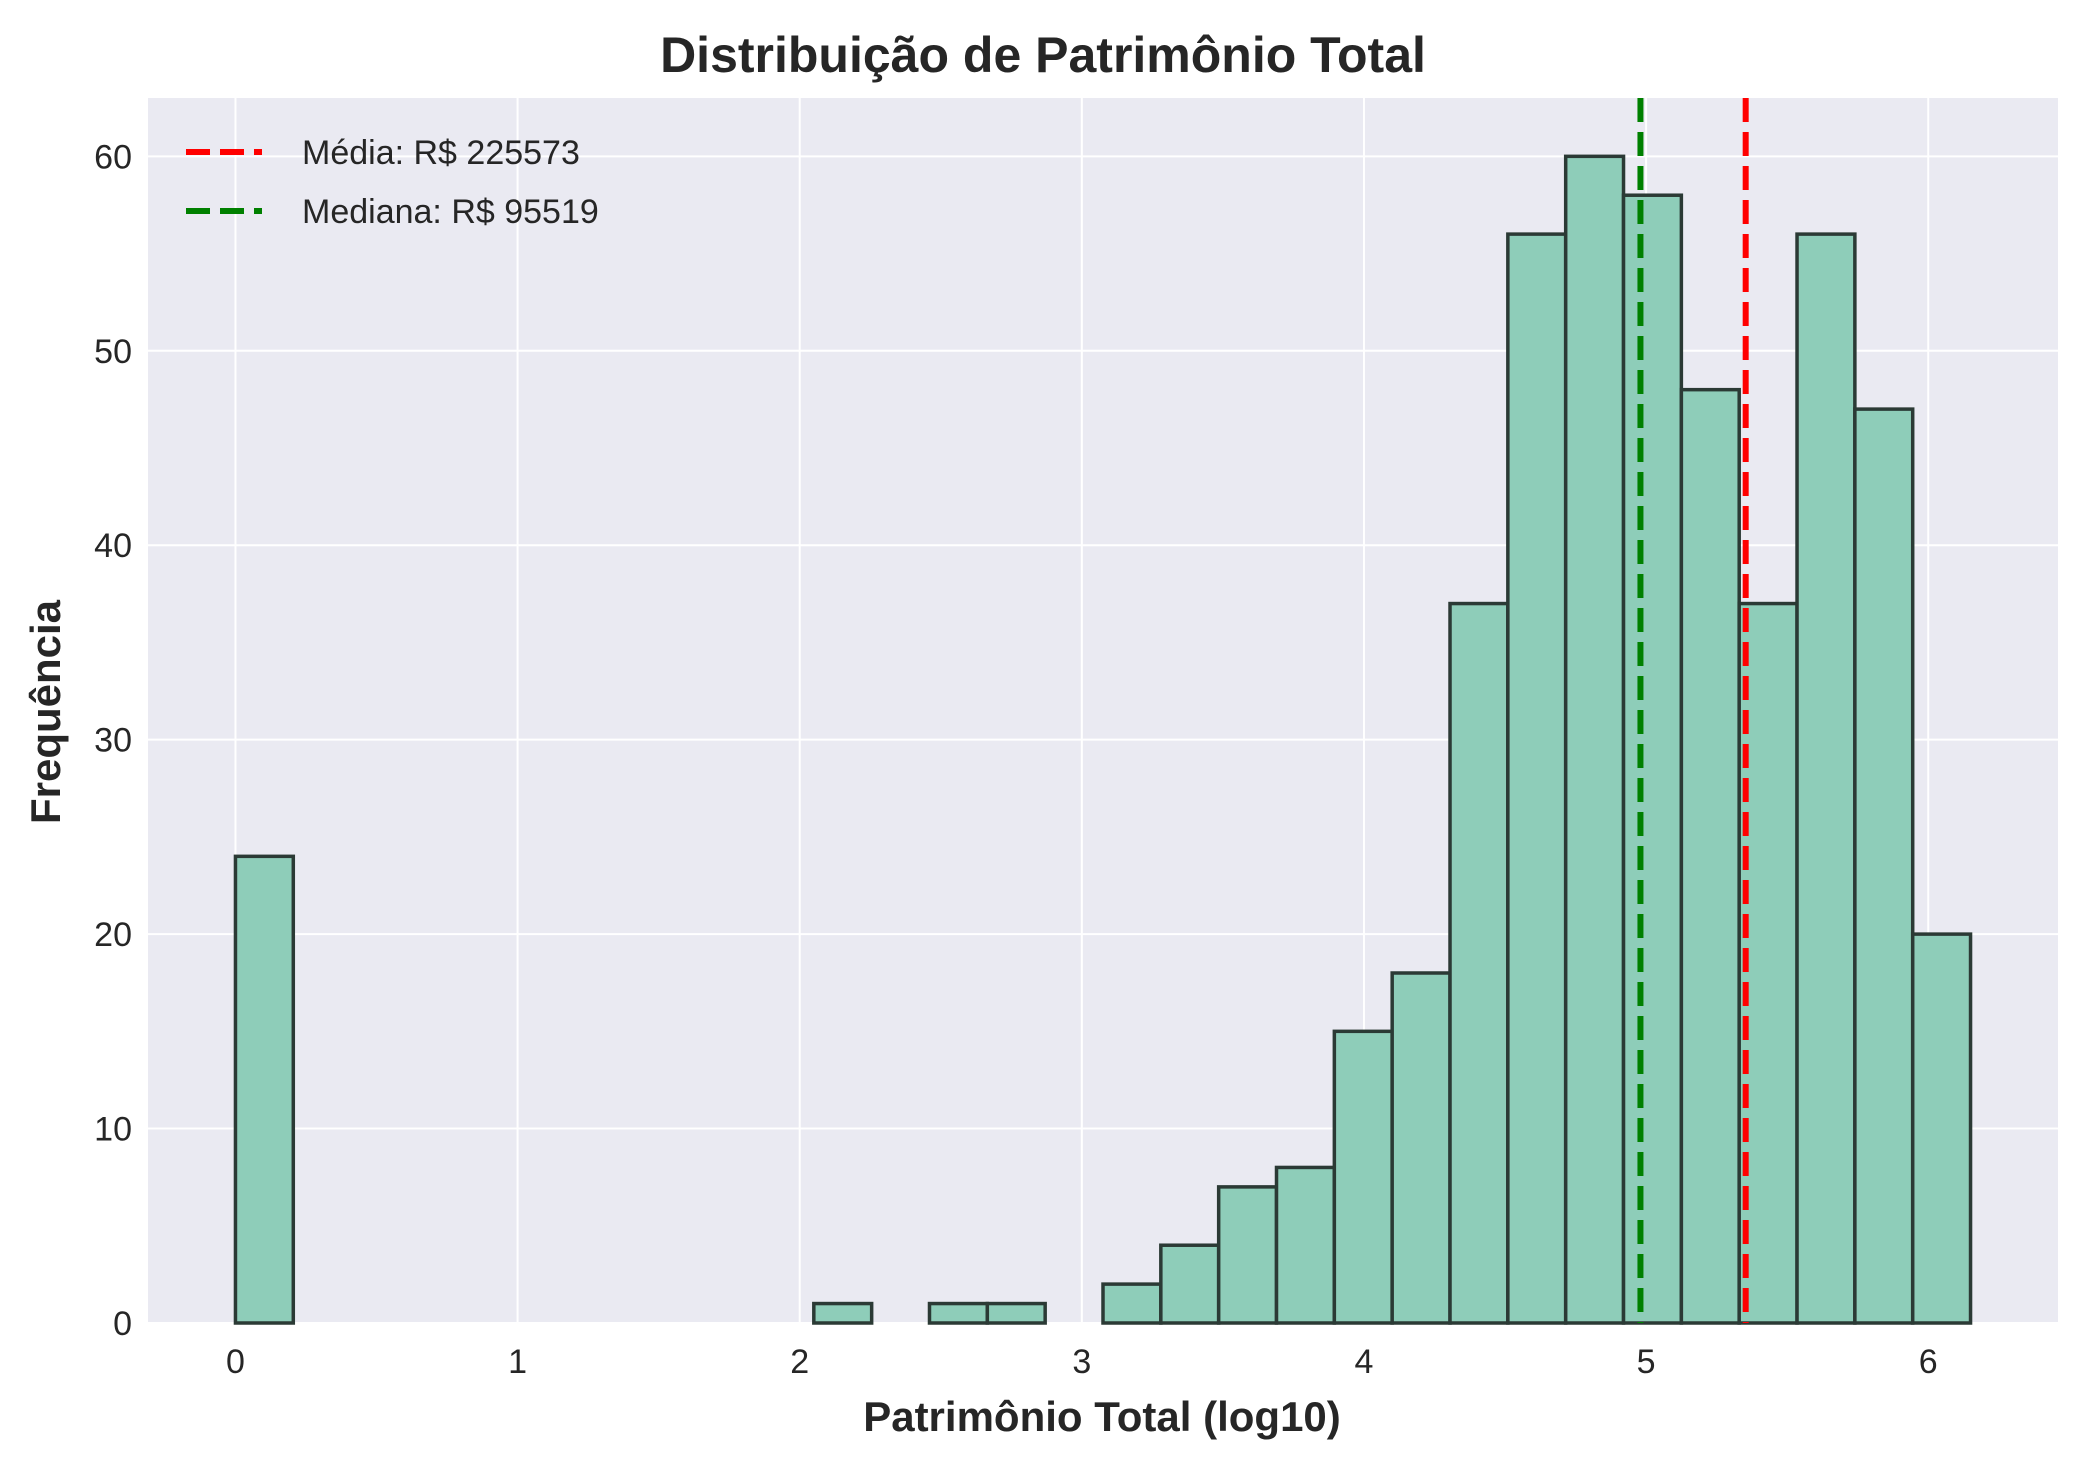 The image size is (2086, 1469). I want to click on x-tick-label: 6, so click(1928, 1362).